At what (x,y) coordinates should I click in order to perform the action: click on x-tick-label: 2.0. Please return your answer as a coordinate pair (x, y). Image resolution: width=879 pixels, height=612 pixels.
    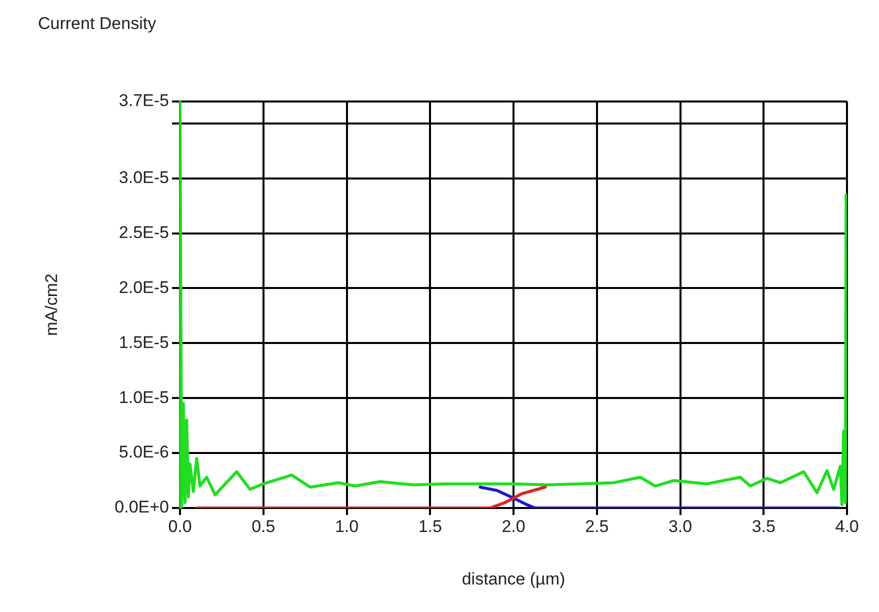
    Looking at the image, I should click on (514, 526).